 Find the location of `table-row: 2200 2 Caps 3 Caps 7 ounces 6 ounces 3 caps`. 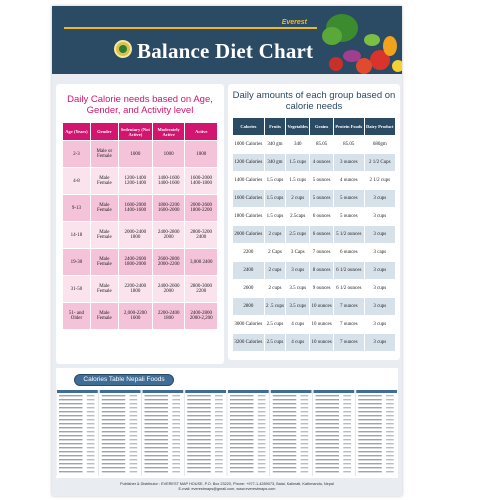

table-row: 2200 2 Caps 3 Caps 7 ounces 6 ounces 3 caps is located at coordinates (314, 252).